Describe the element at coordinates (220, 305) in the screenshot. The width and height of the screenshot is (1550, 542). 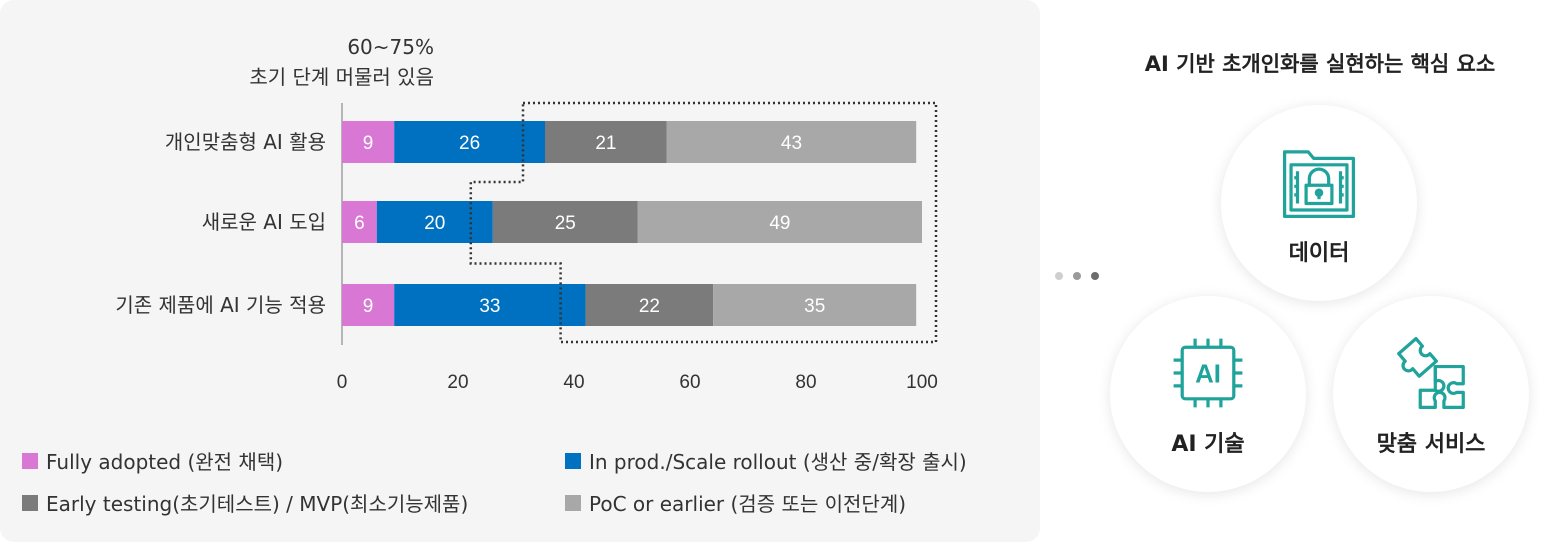
I see `category-label: 기존 제품에 AI 기능 적용` at that location.